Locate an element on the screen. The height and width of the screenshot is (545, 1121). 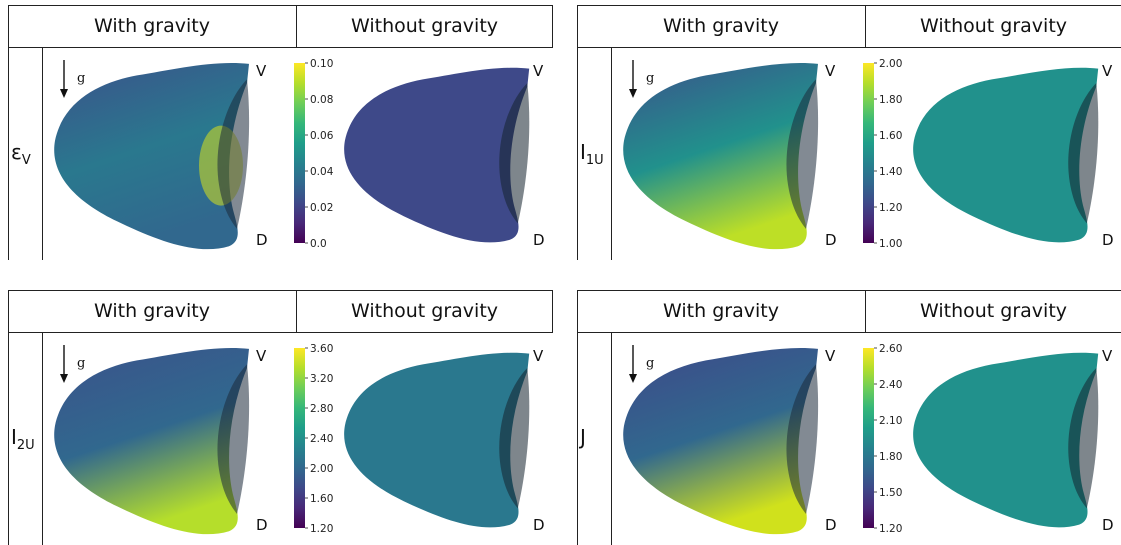
colorbar-tick-label: 3.20 is located at coordinates (321, 379).